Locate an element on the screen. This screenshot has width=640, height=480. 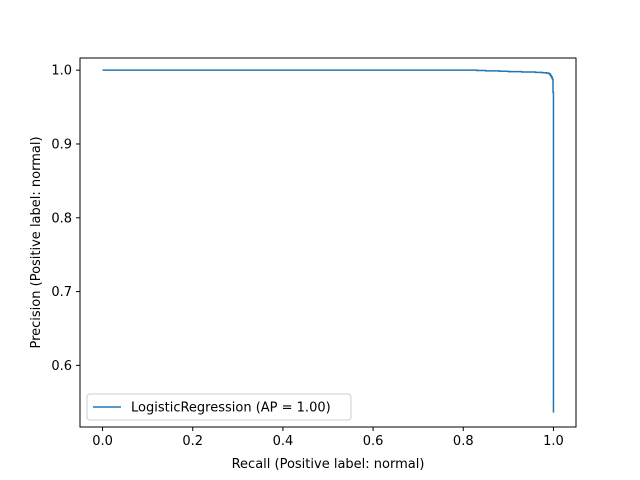
y-tick-label: 0.6 is located at coordinates (61, 366).